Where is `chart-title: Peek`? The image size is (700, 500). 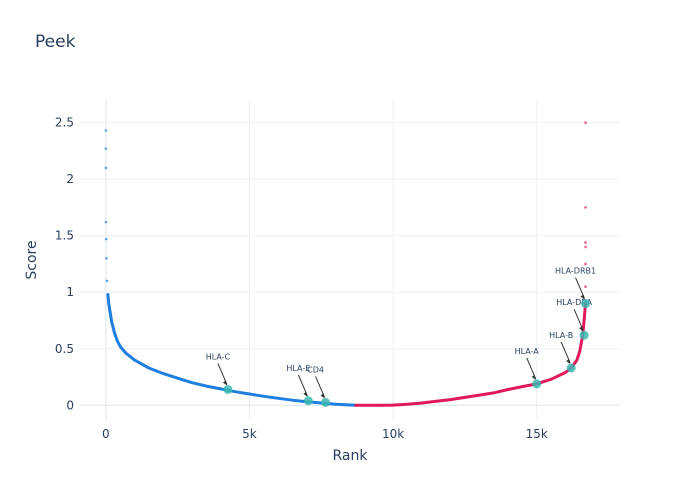 chart-title: Peek is located at coordinates (55, 42).